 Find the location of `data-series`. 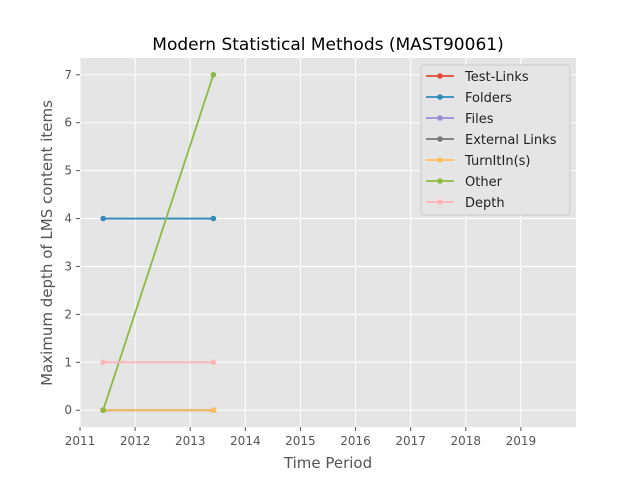

data-series is located at coordinates (158, 242).